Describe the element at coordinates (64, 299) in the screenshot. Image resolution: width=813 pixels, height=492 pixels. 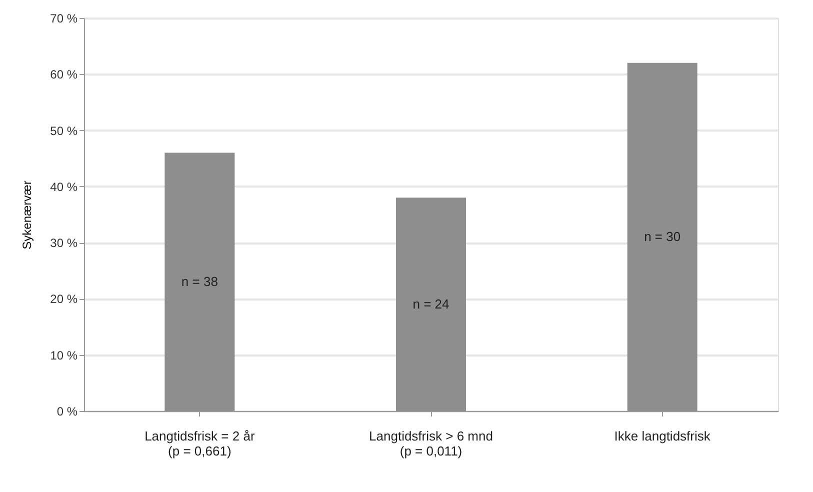
I see `y-tick-label: 20 %` at that location.